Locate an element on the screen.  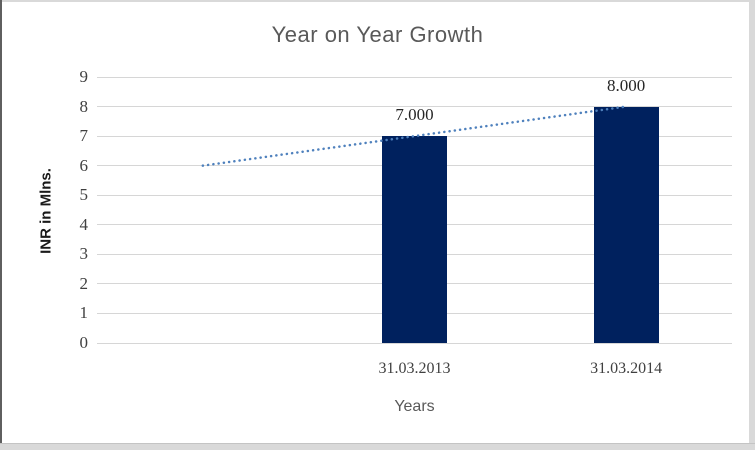
y-tick-label: 1 is located at coordinates (84, 313).